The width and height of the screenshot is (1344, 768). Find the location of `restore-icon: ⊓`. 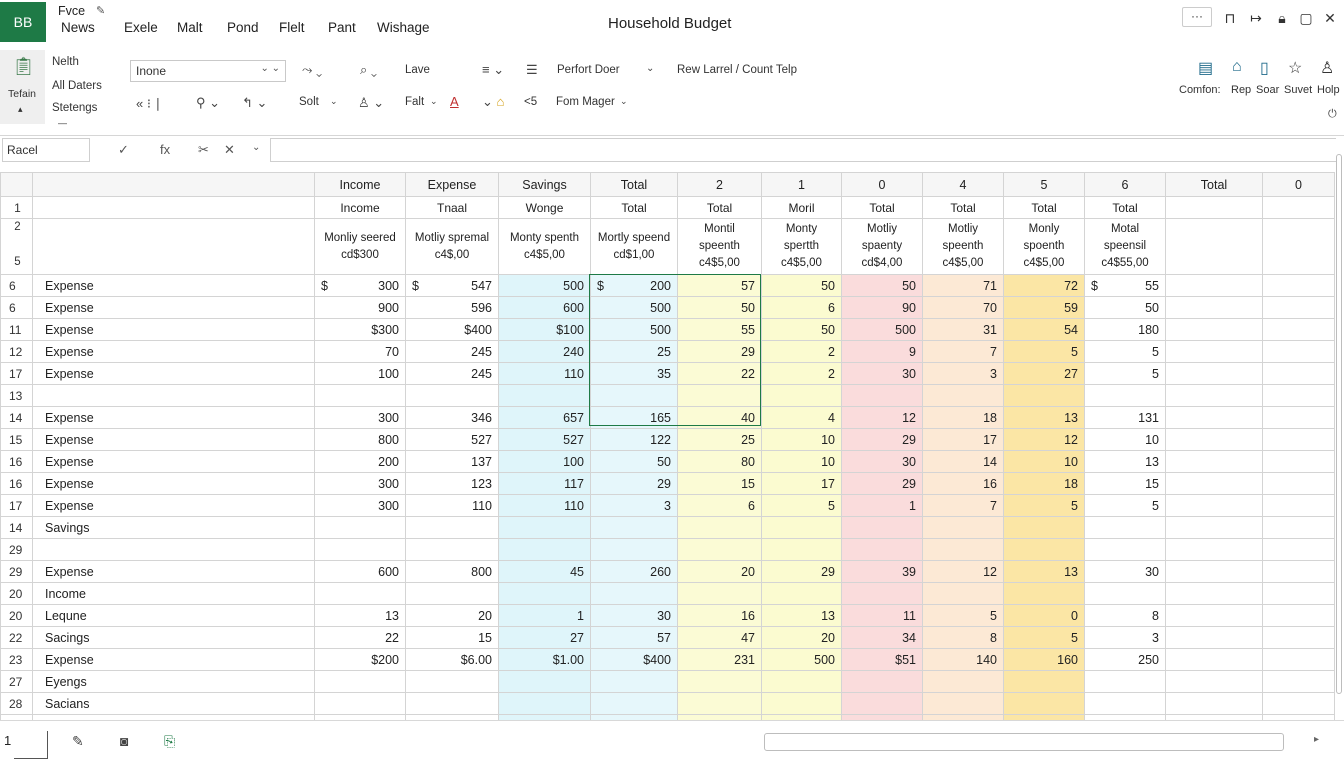

restore-icon: ⊓ is located at coordinates (1230, 18).